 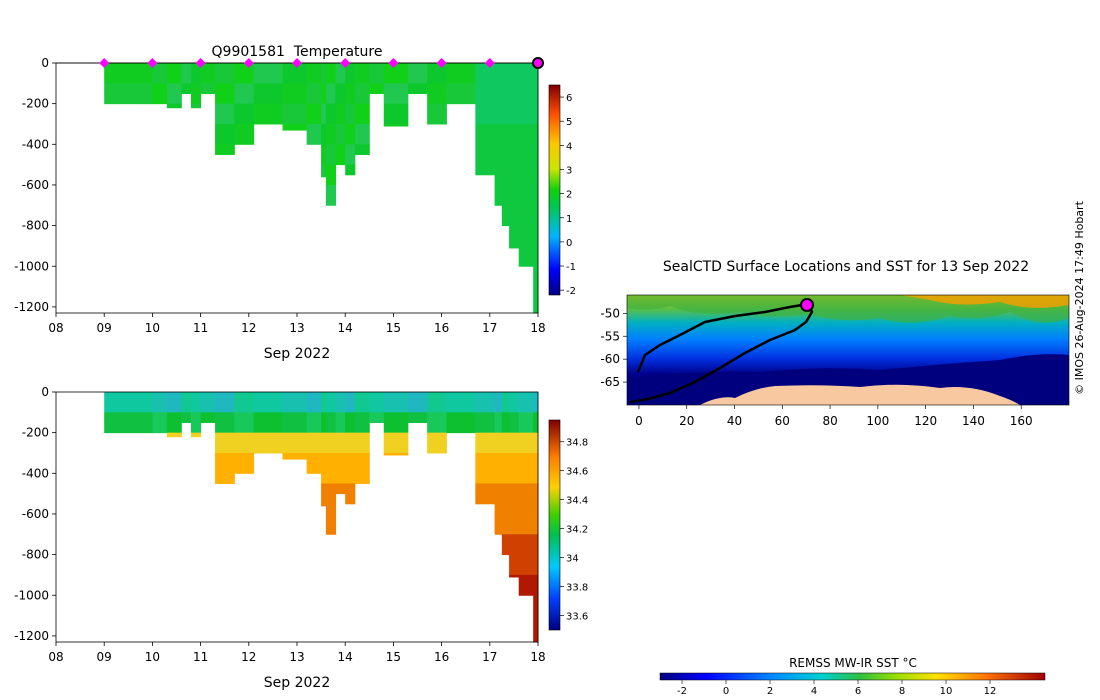 I want to click on latest-profile-marker, so click(x=538, y=63).